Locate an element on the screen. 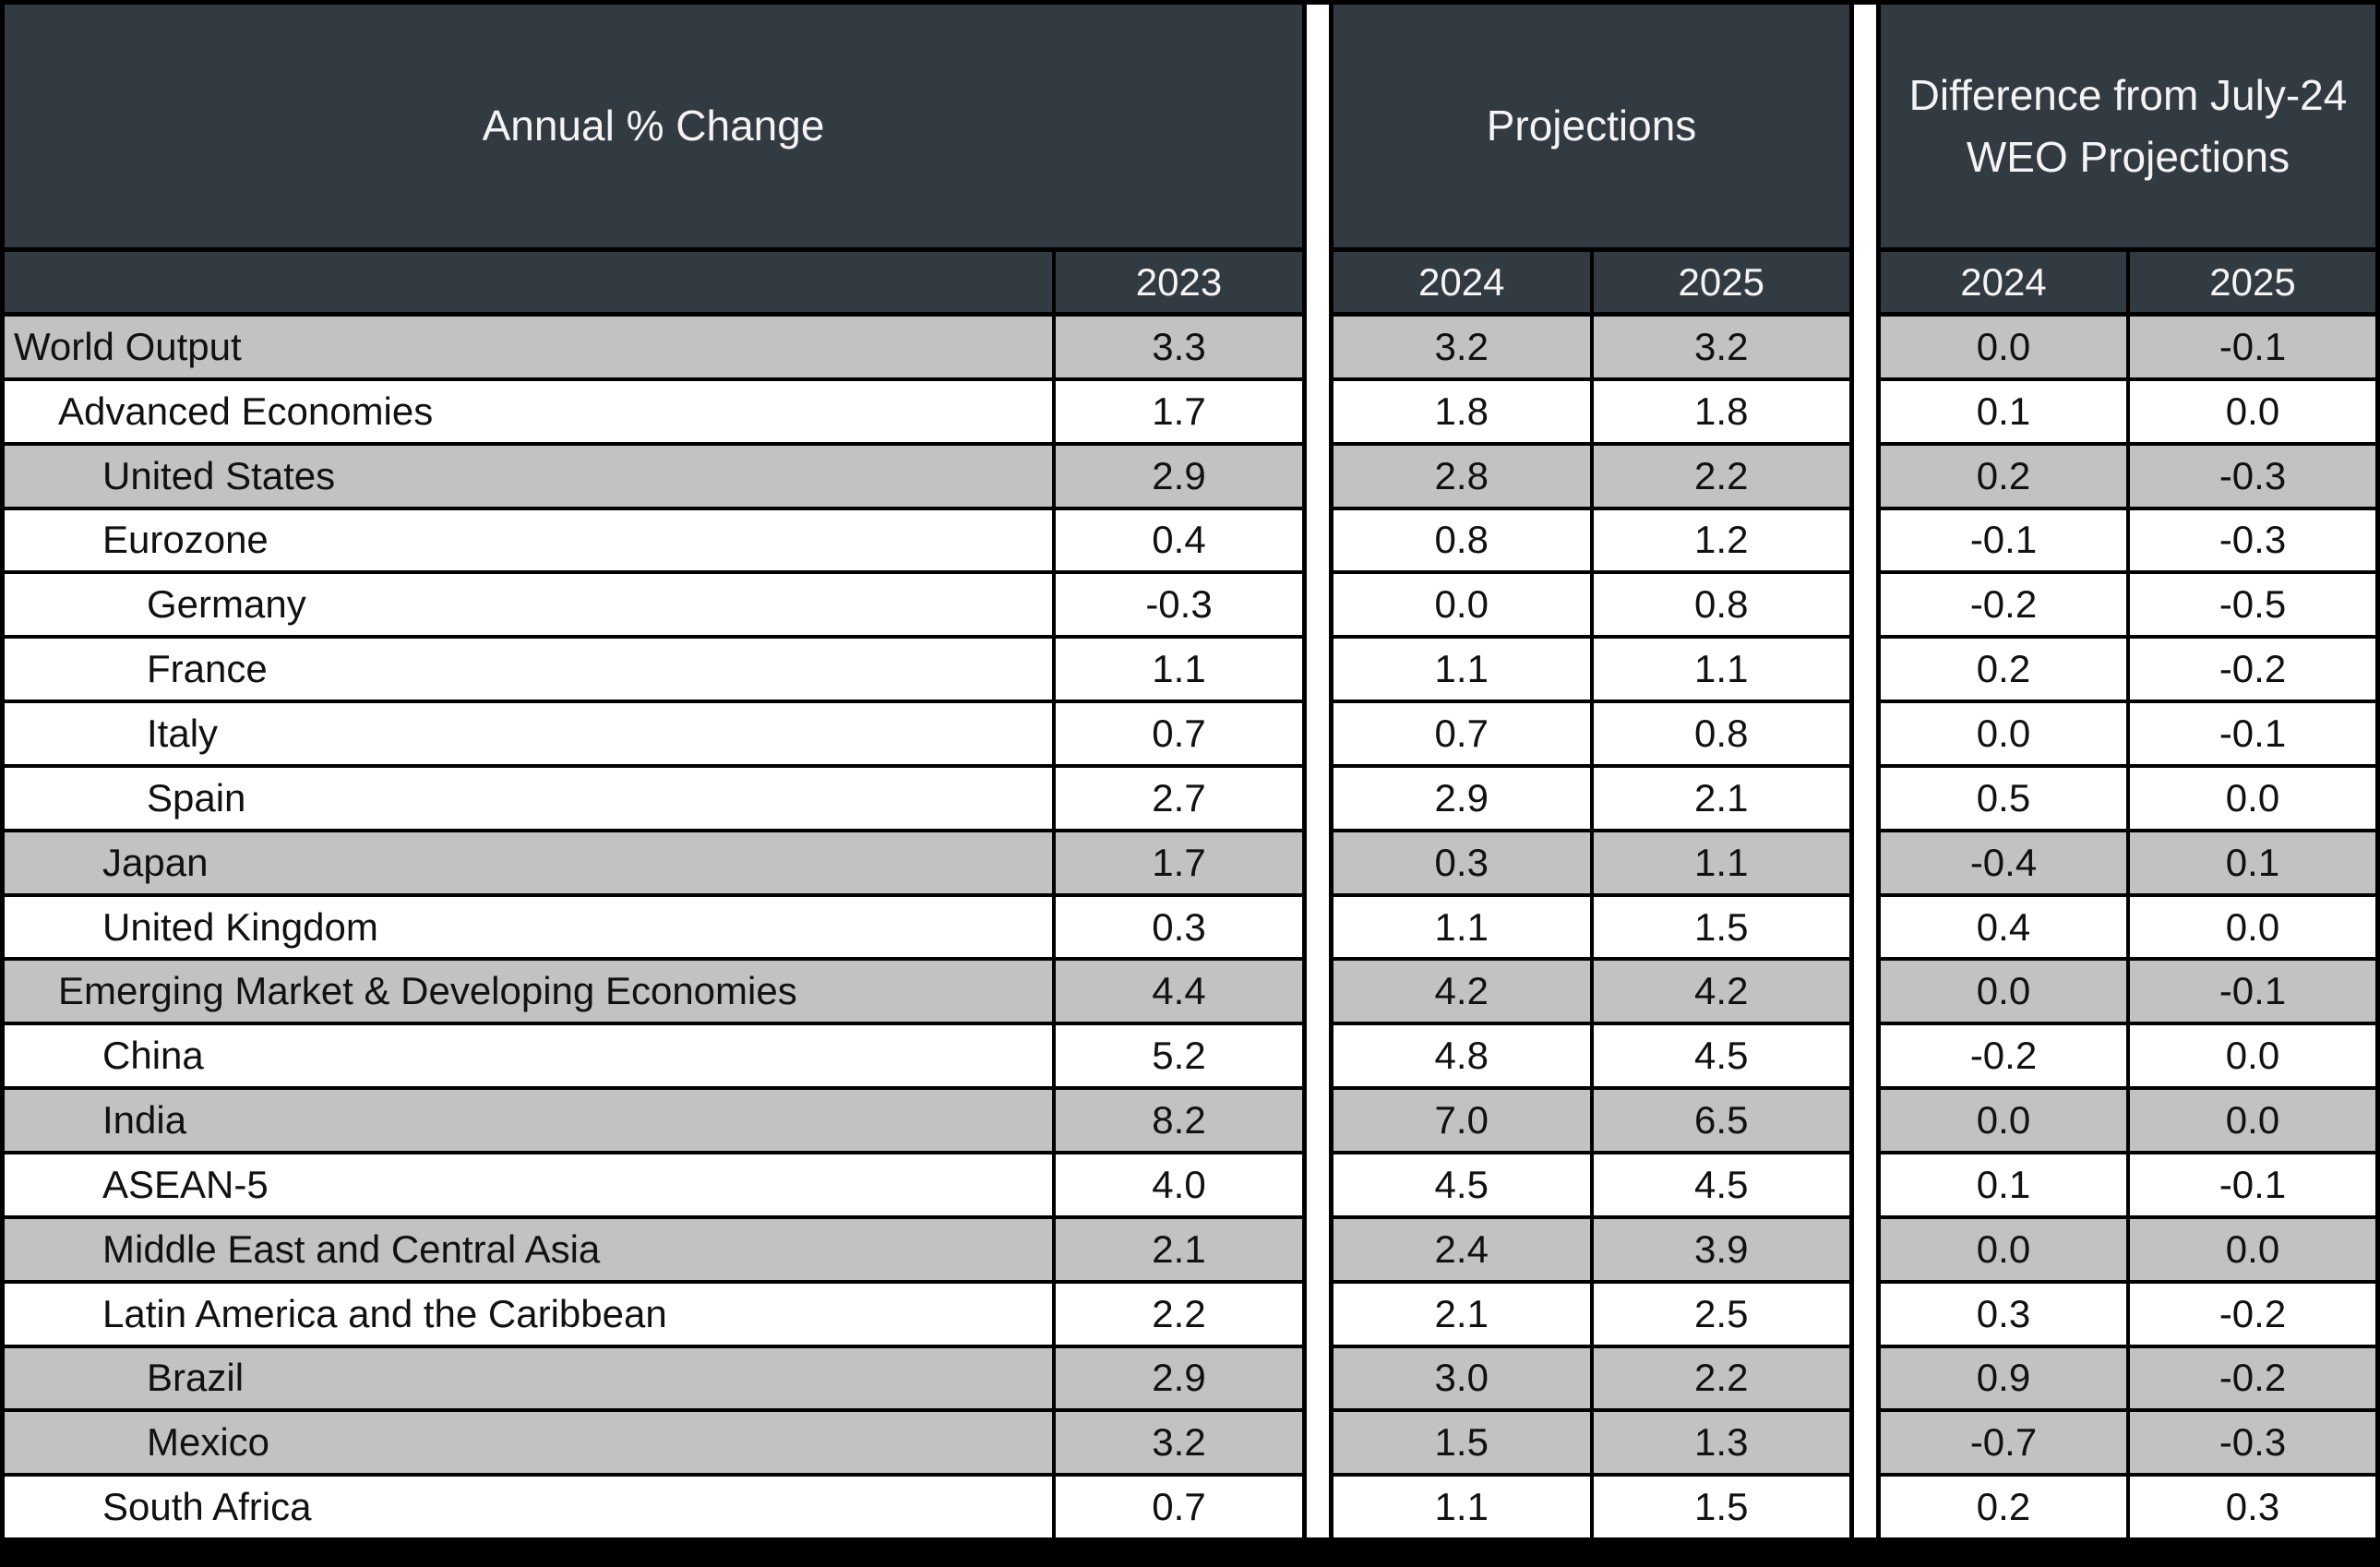 The width and height of the screenshot is (2380, 1567). table-row: 0.4 0.0 is located at coordinates (2128, 929).